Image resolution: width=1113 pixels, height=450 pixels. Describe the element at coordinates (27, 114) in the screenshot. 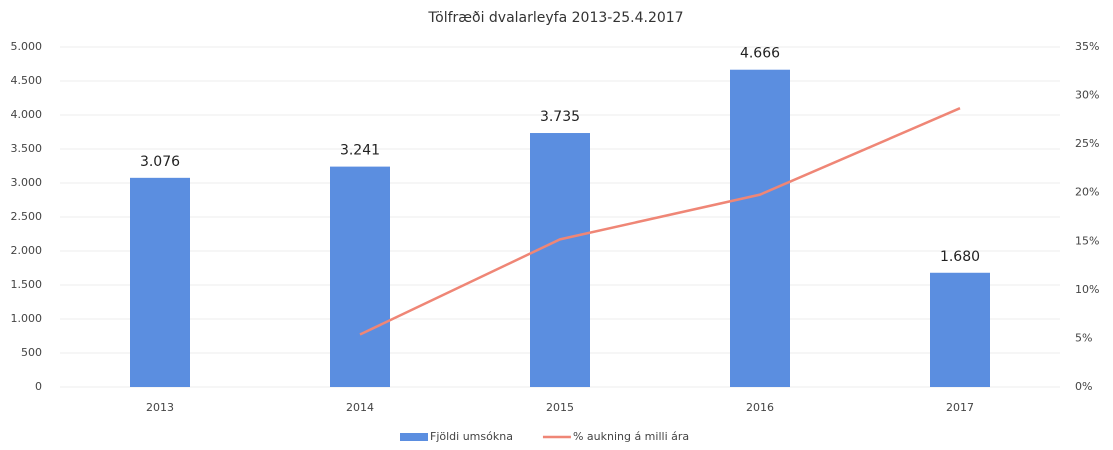

I see `y-tick-label: 4.000` at that location.